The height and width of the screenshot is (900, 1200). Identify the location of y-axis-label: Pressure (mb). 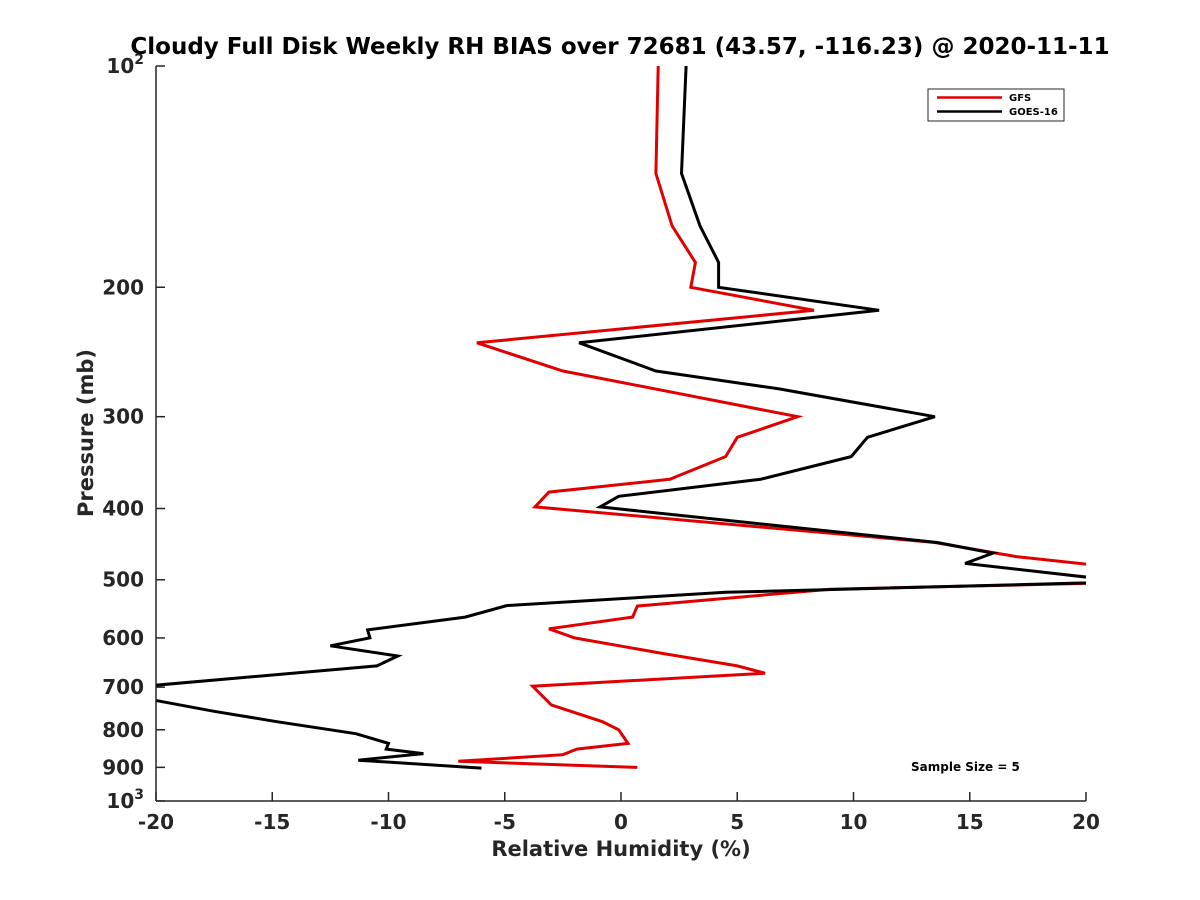
(86, 433).